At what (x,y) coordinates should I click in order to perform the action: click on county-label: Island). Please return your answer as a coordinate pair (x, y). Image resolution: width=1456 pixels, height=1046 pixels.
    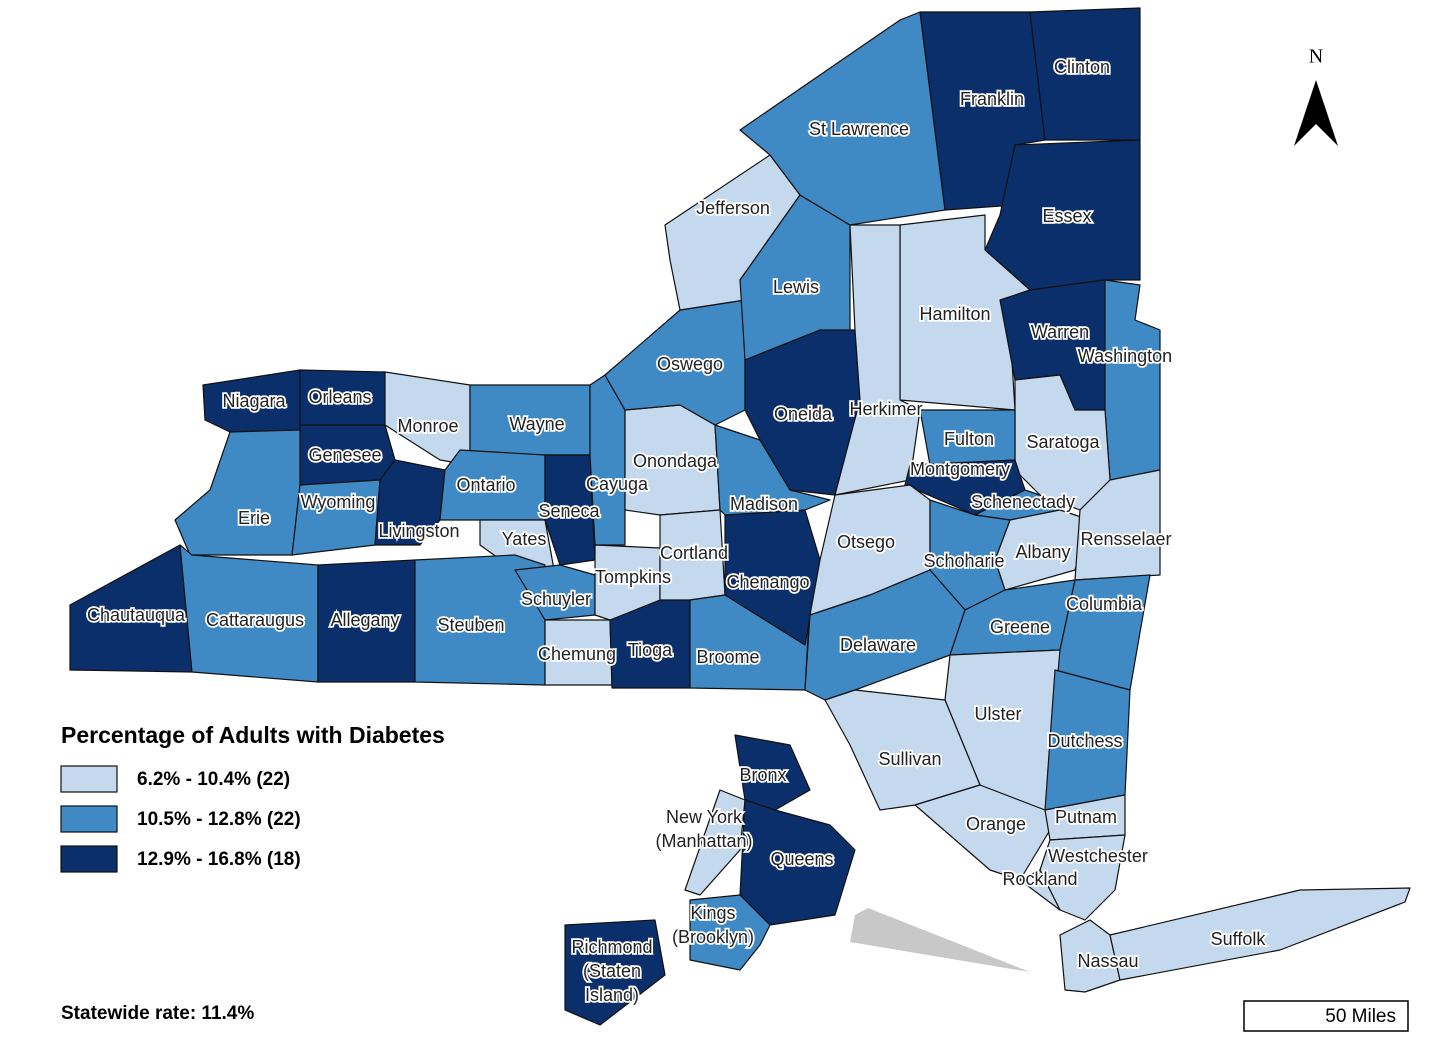
    Looking at the image, I should click on (612, 995).